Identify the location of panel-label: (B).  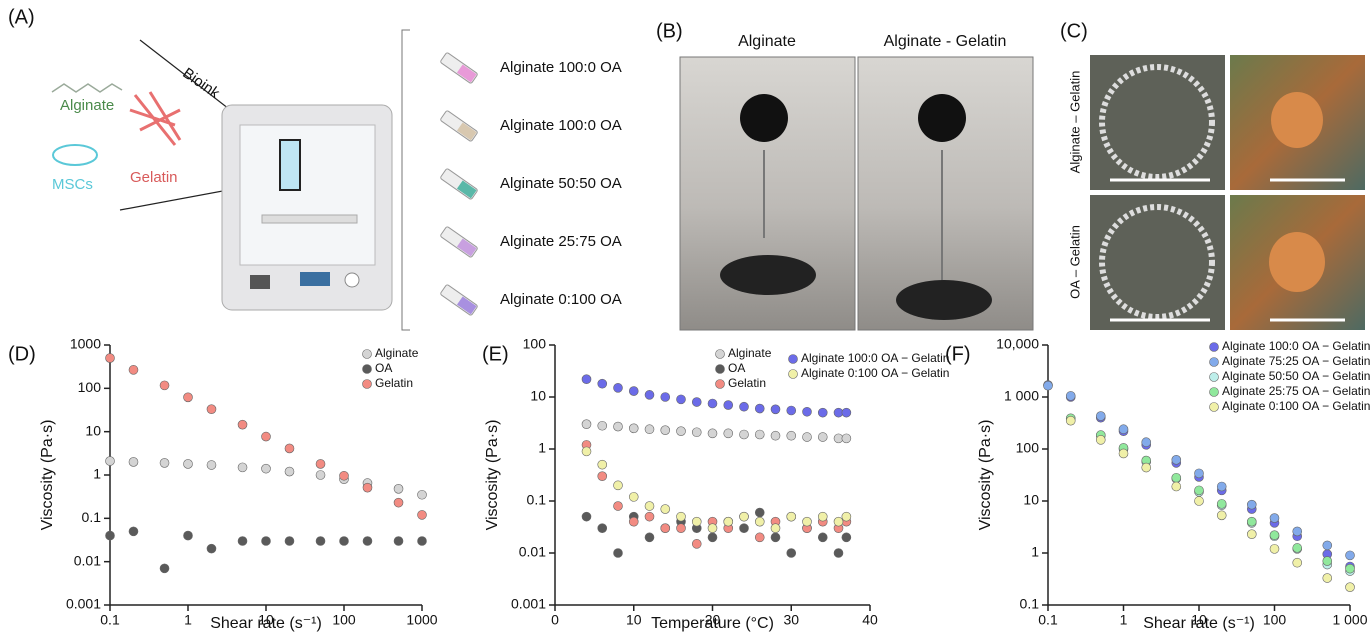
(669, 31).